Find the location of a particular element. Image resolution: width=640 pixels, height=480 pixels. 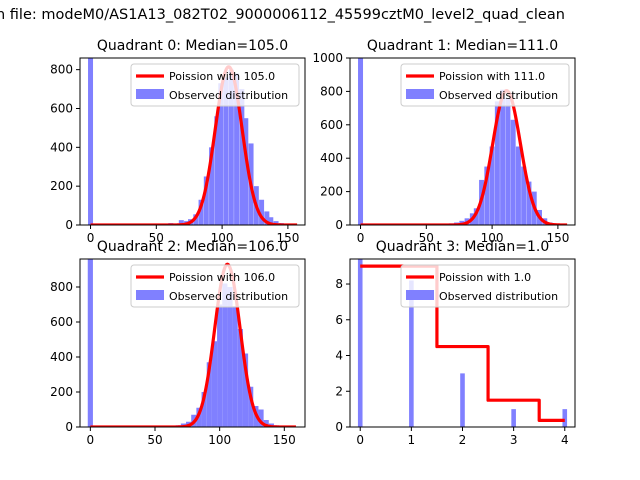

x-tick-label: 1 is located at coordinates (412, 440).